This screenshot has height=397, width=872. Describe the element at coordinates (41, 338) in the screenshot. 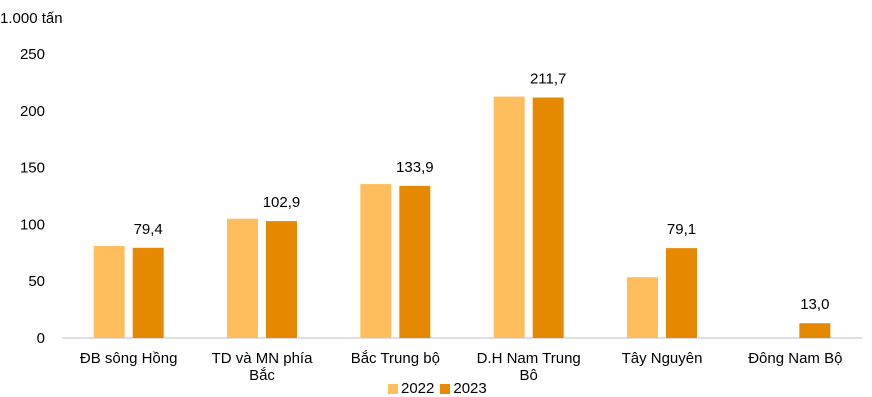

I see `y-tick-label: 0` at that location.